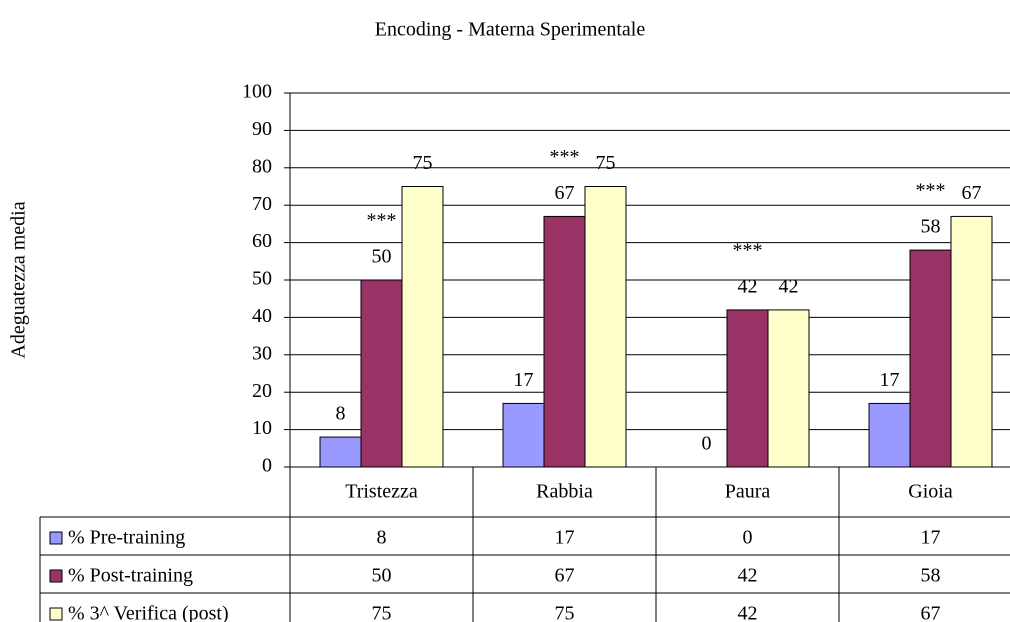 Image resolution: width=1010 pixels, height=622 pixels. I want to click on y-tick-label: 80, so click(262, 166).